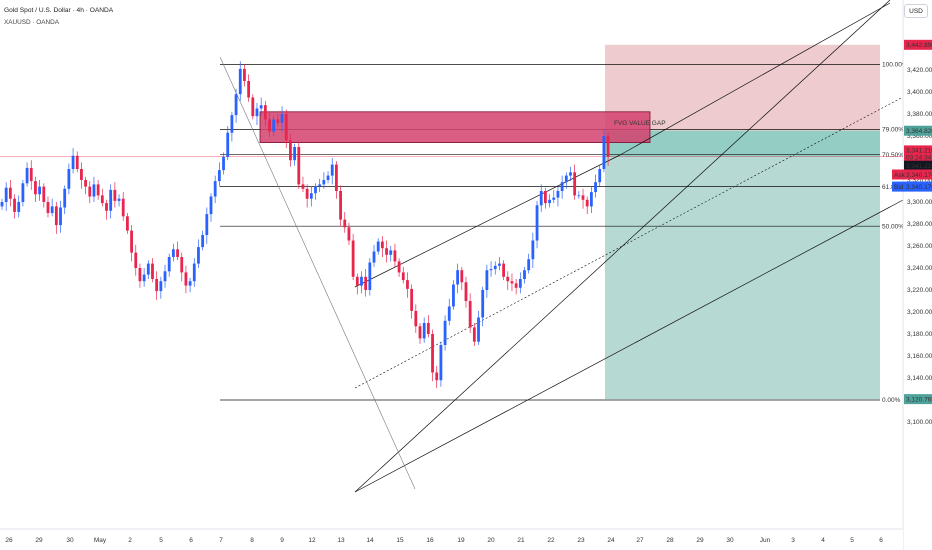  Describe the element at coordinates (916, 11) in the screenshot. I see `currency-button: USD` at that location.